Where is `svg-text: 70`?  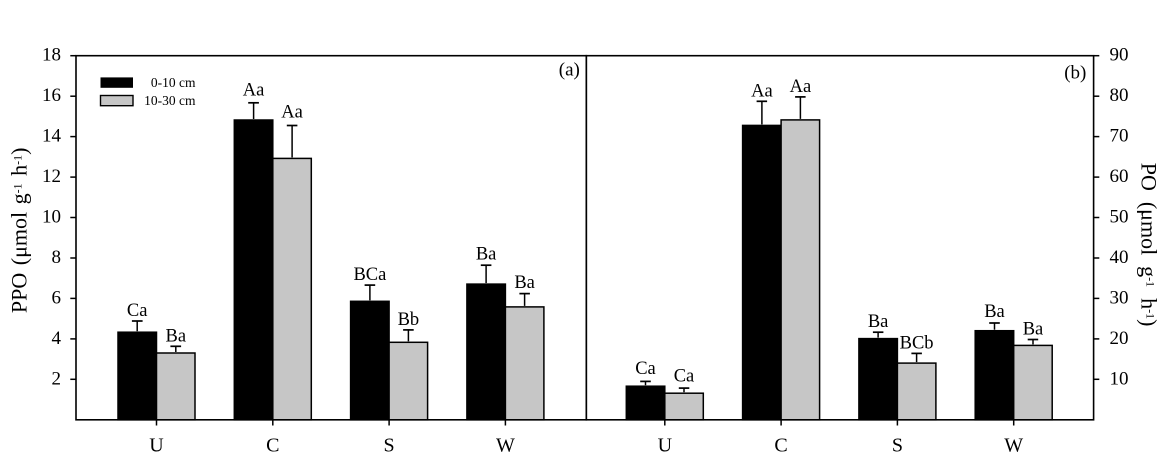
svg-text: 70 is located at coordinates (1119, 136).